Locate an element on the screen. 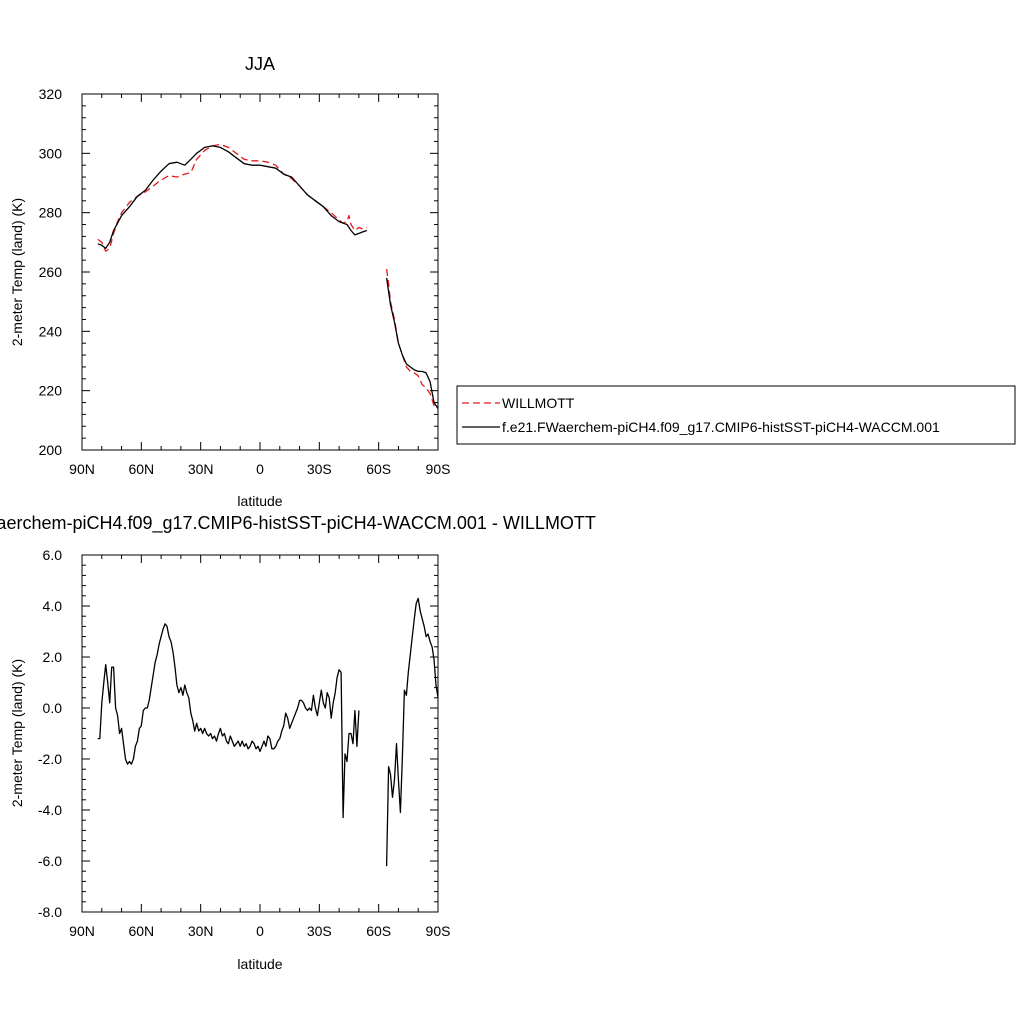 The height and width of the screenshot is (1024, 1024). y-tick-label: 0.0 is located at coordinates (53, 708).